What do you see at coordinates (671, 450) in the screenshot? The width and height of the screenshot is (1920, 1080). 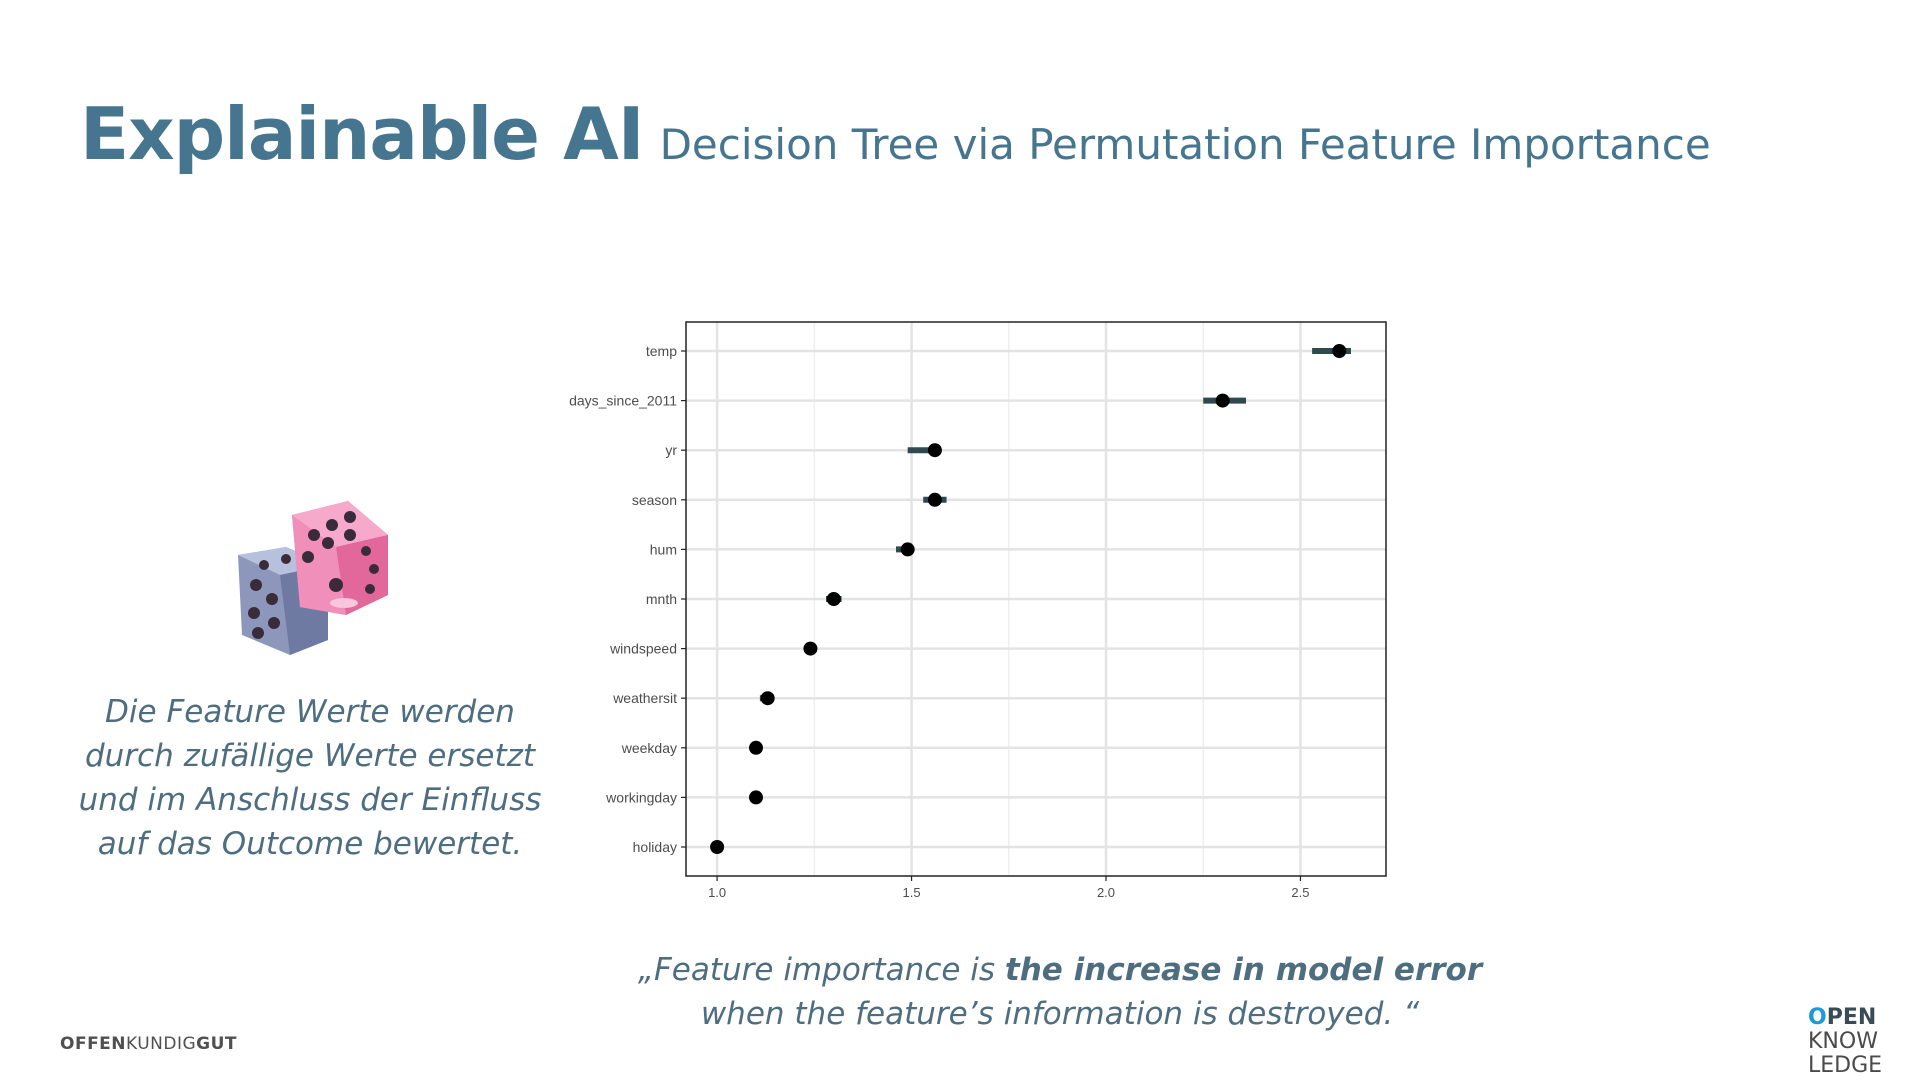 I see `y-tick-label: yr` at bounding box center [671, 450].